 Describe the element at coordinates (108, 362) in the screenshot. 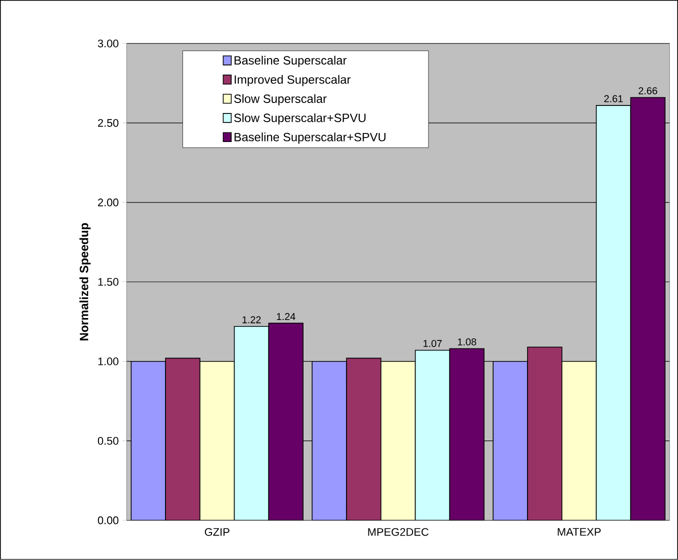

I see `y-tick-label: 1.00` at that location.